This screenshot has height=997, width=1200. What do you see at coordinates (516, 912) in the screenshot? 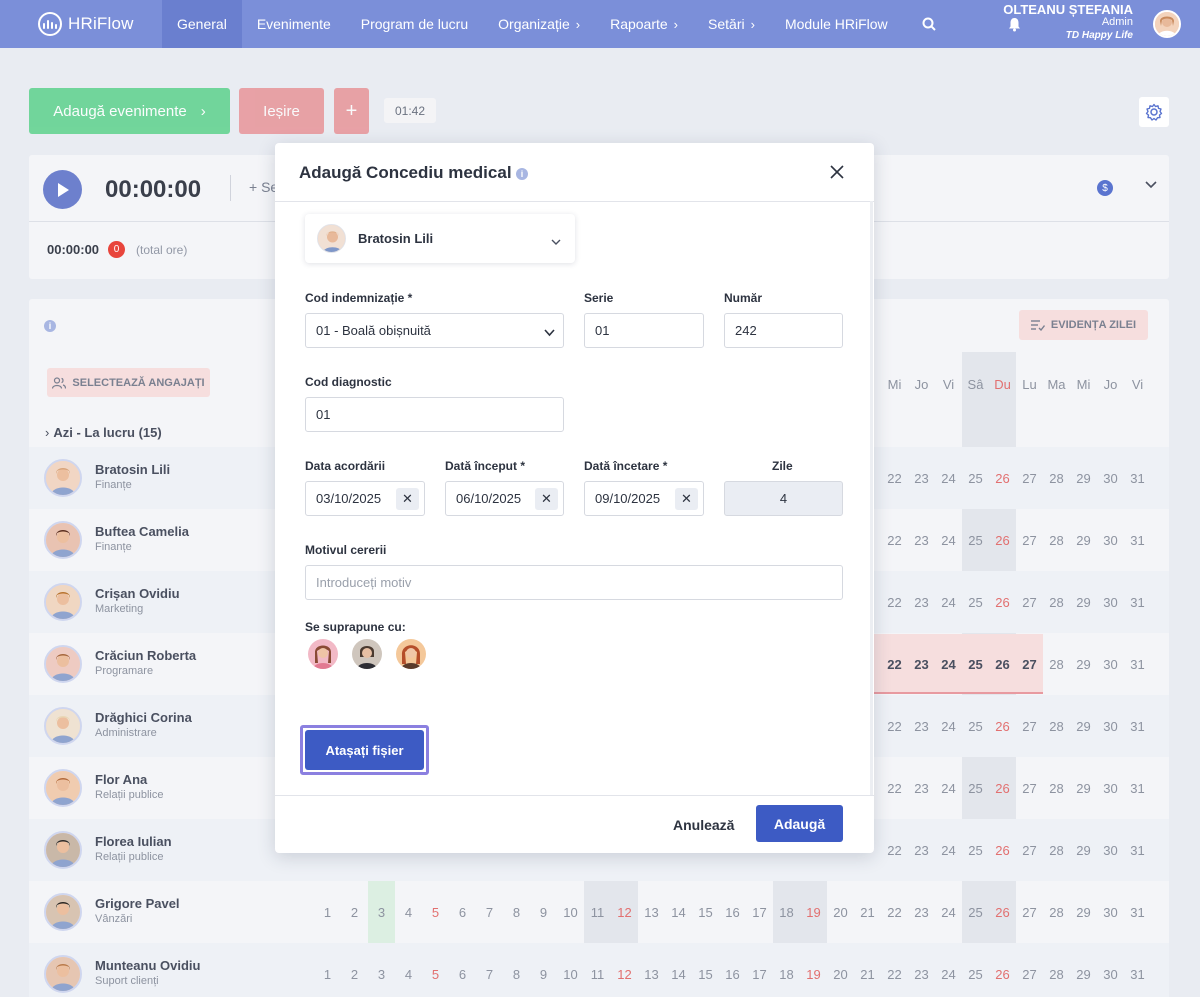
I see `day-cell: 8` at bounding box center [516, 912].